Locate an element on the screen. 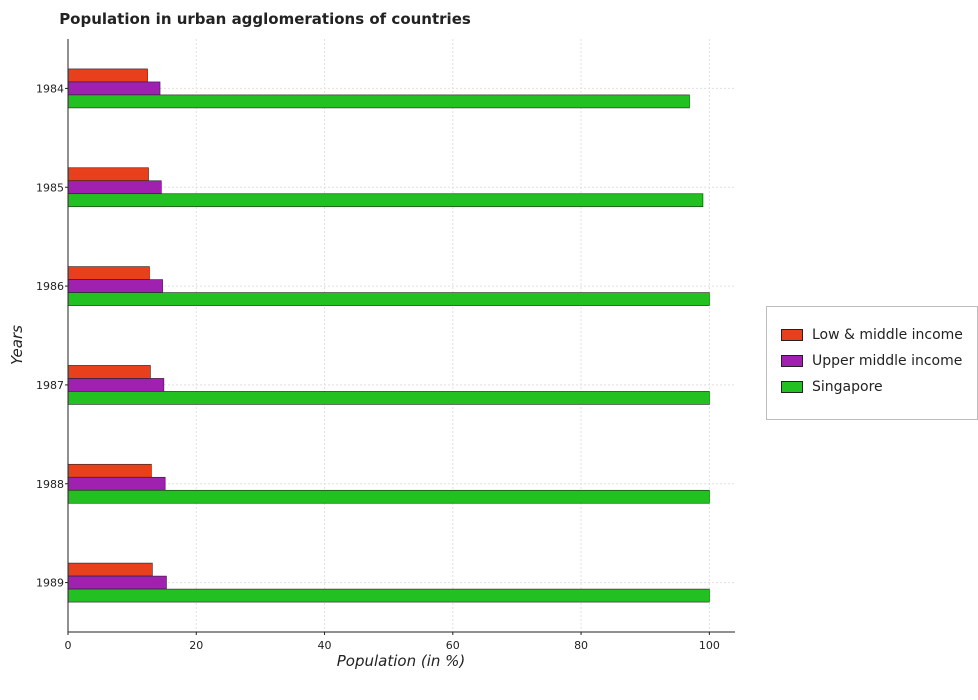 The image size is (978, 700). y-tick-label: 1987 is located at coordinates (50, 385).